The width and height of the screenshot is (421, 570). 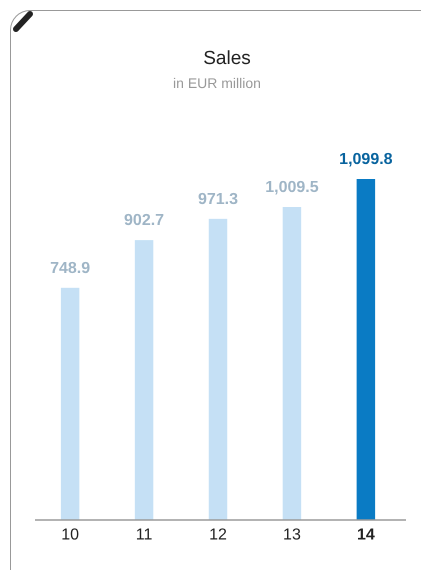 I want to click on data-label: 748.9, so click(x=70, y=268).